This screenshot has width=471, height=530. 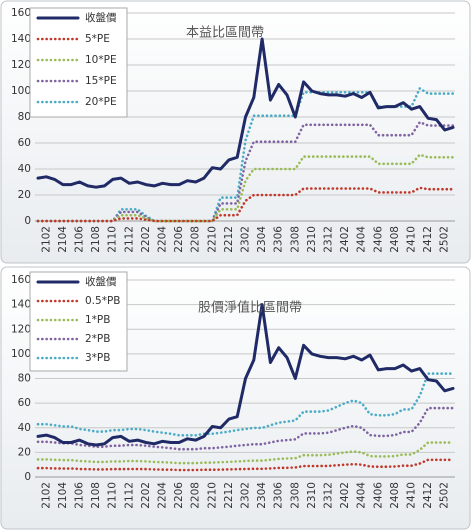 I want to click on legend-label: 3*PB, so click(x=97, y=358).